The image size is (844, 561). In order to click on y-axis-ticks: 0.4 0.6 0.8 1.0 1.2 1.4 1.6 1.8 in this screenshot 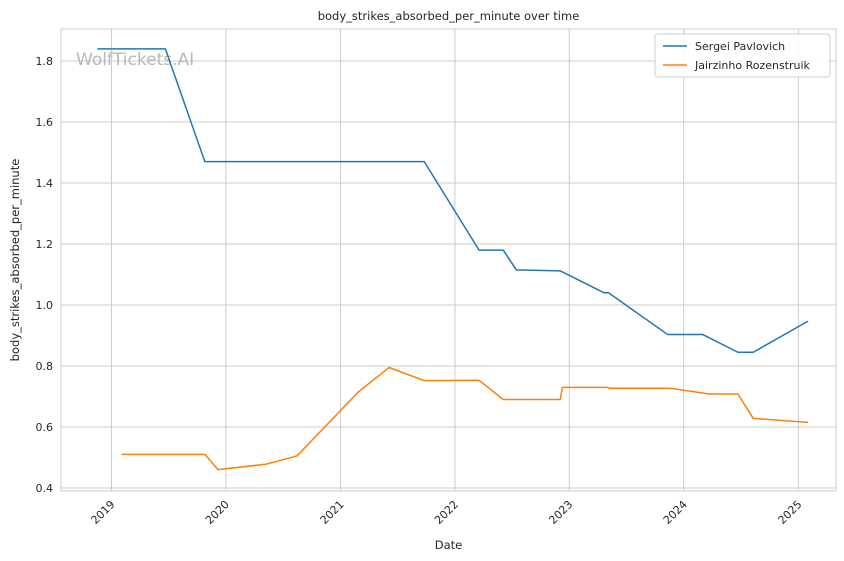, I will do `click(45, 275)`.